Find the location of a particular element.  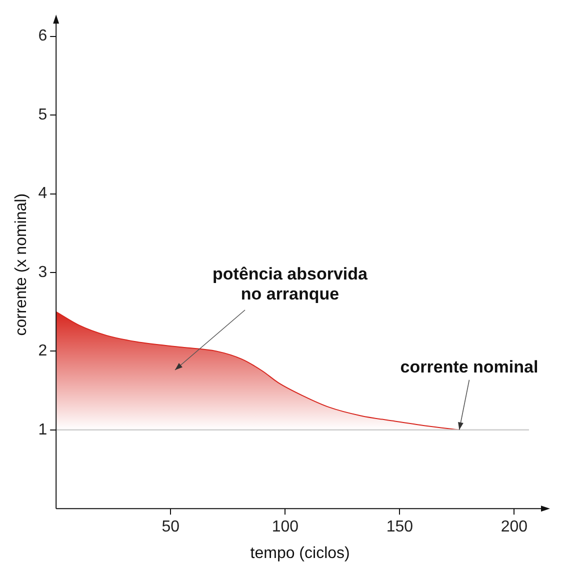

y-tick-label: 1 is located at coordinates (43, 429).